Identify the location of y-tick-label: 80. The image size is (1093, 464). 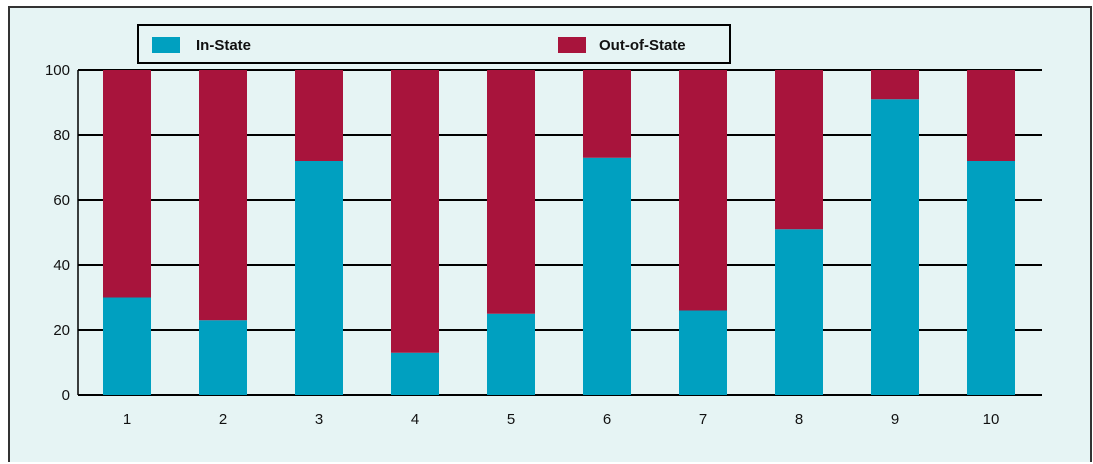
(61, 135).